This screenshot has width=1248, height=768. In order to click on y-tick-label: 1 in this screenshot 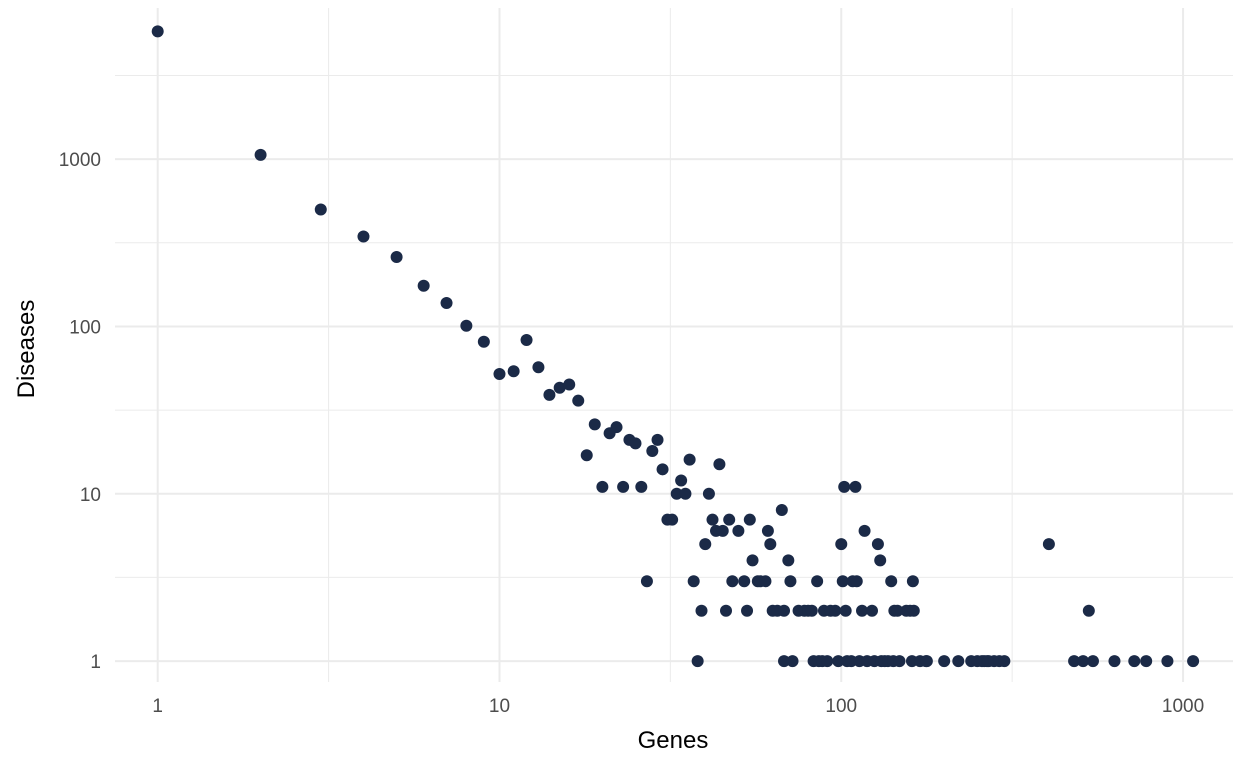, I will do `click(95, 662)`.